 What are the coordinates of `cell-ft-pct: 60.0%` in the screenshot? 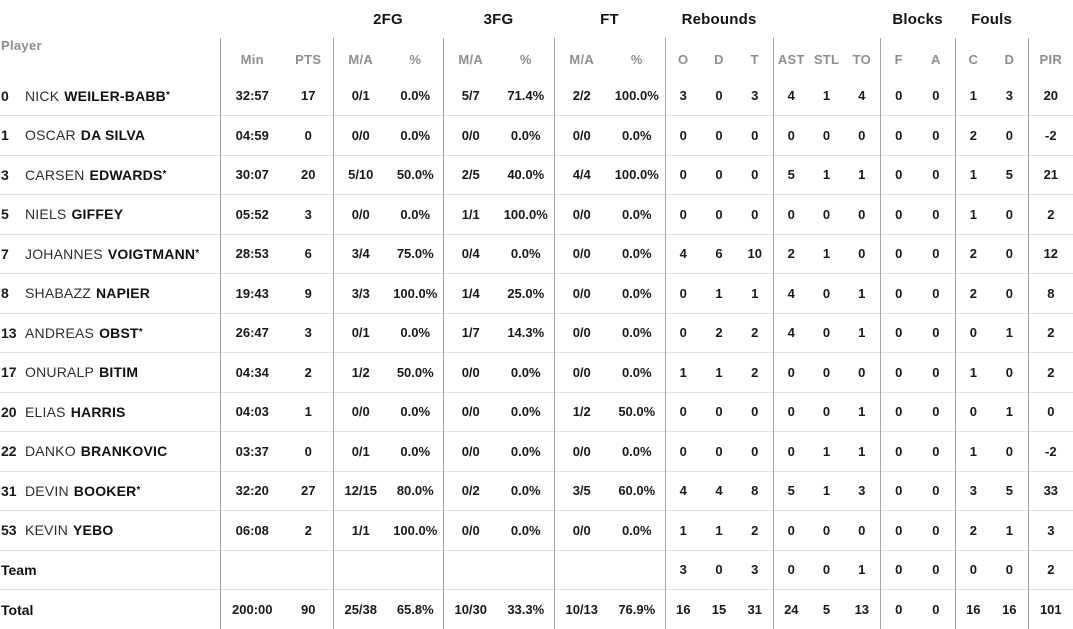 It's located at (637, 490).